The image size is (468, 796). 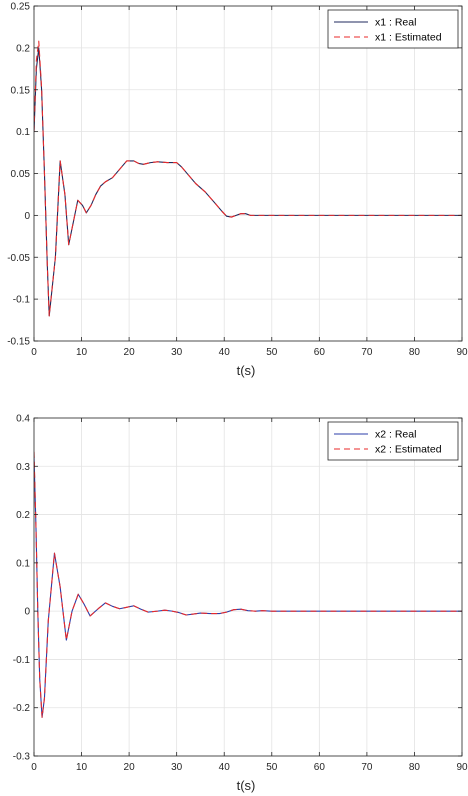 I want to click on y-tick-label: 0.4, so click(x=23, y=419).